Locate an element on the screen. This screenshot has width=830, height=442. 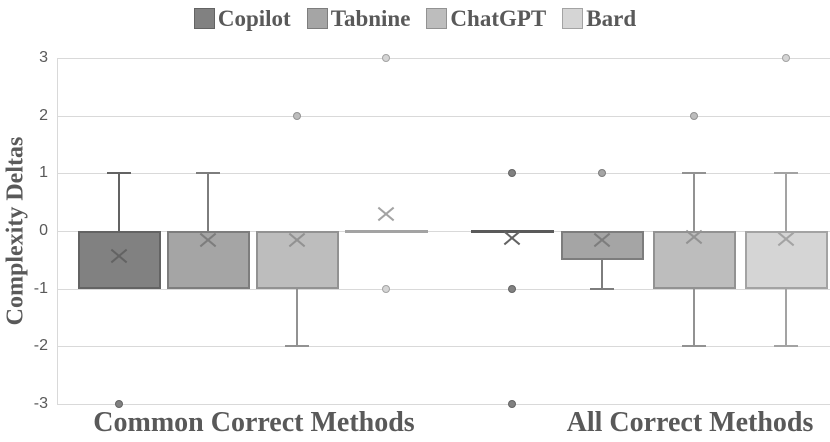
category-label-all-correct-methods: All Correct Methods is located at coordinates (690, 422).